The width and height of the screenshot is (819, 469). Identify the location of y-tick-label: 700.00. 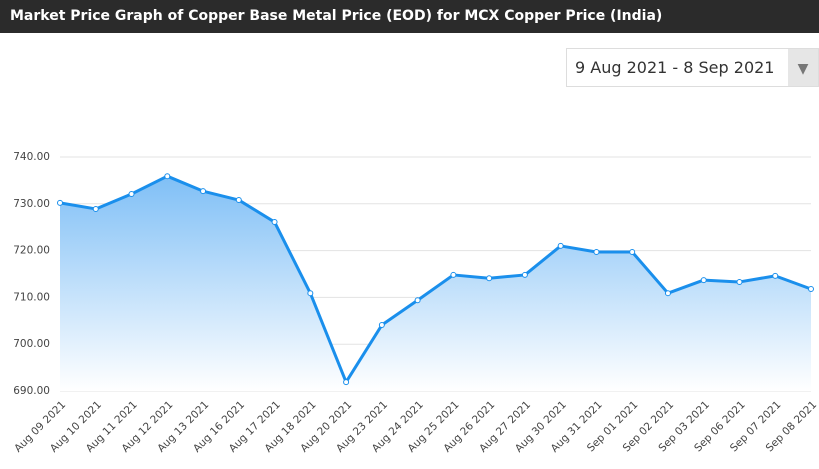
(31, 344).